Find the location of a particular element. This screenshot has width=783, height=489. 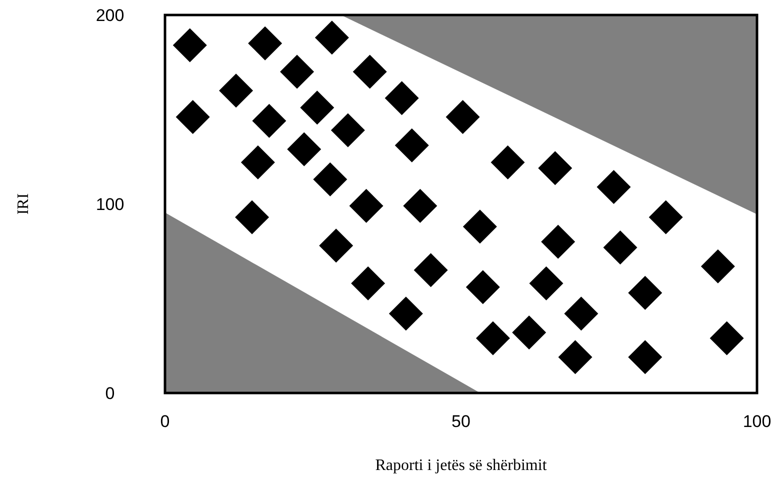

y-tick-label: 100 is located at coordinates (110, 204).